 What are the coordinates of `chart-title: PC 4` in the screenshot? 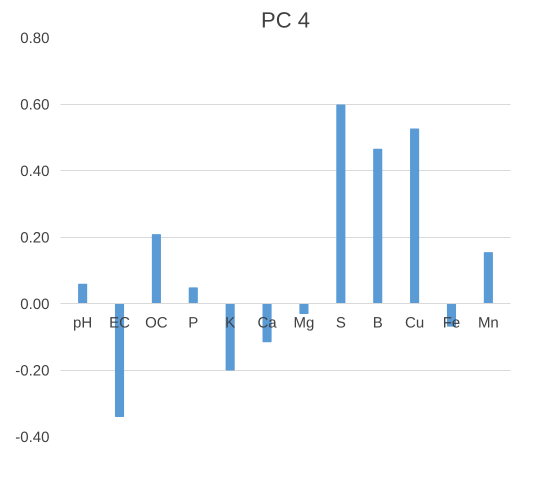 It's located at (285, 20).